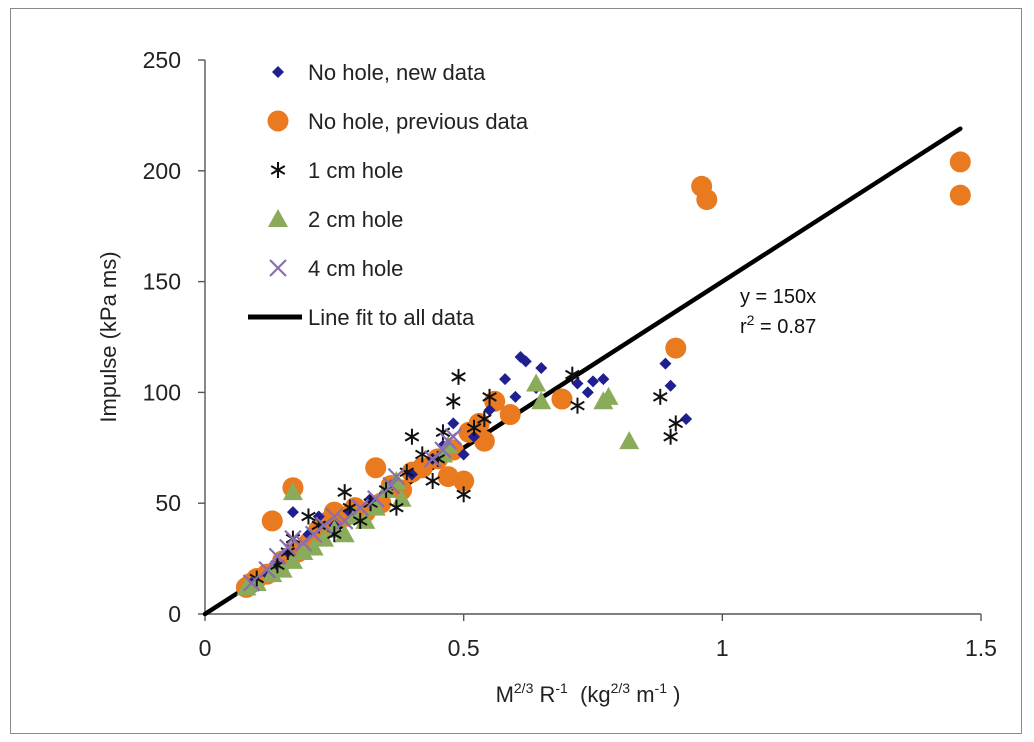 The height and width of the screenshot is (742, 1034). I want to click on y-tick-label: 50, so click(168, 503).